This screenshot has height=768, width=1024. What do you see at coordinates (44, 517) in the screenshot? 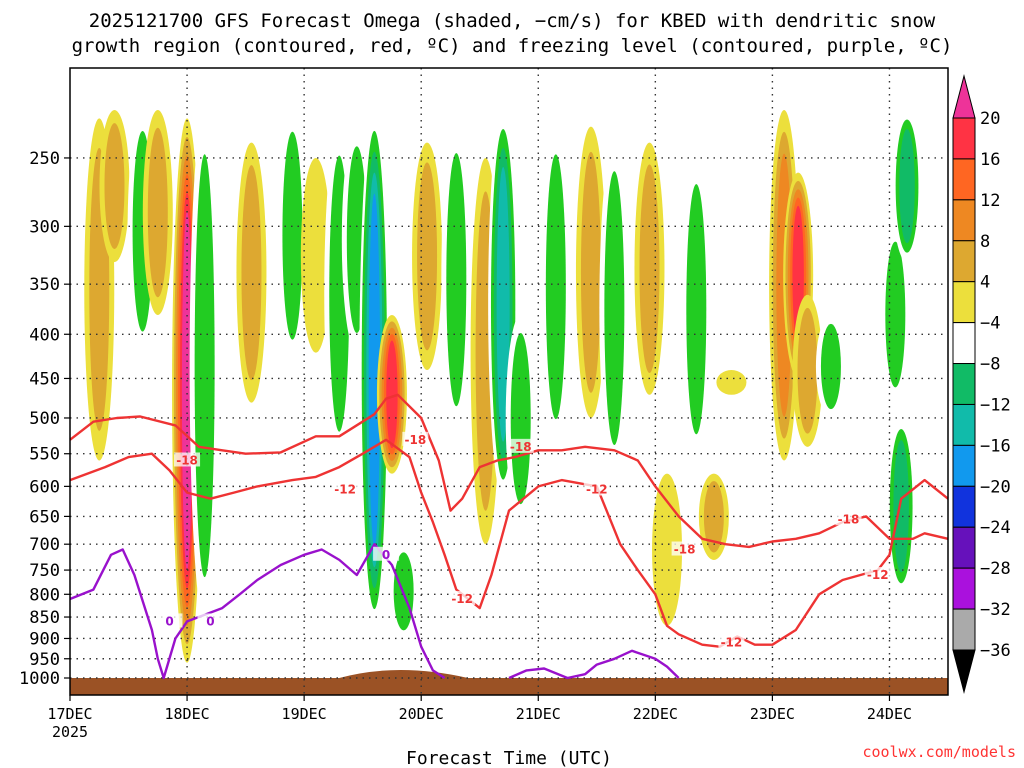
I see `y-tick-label: 650` at bounding box center [44, 517].